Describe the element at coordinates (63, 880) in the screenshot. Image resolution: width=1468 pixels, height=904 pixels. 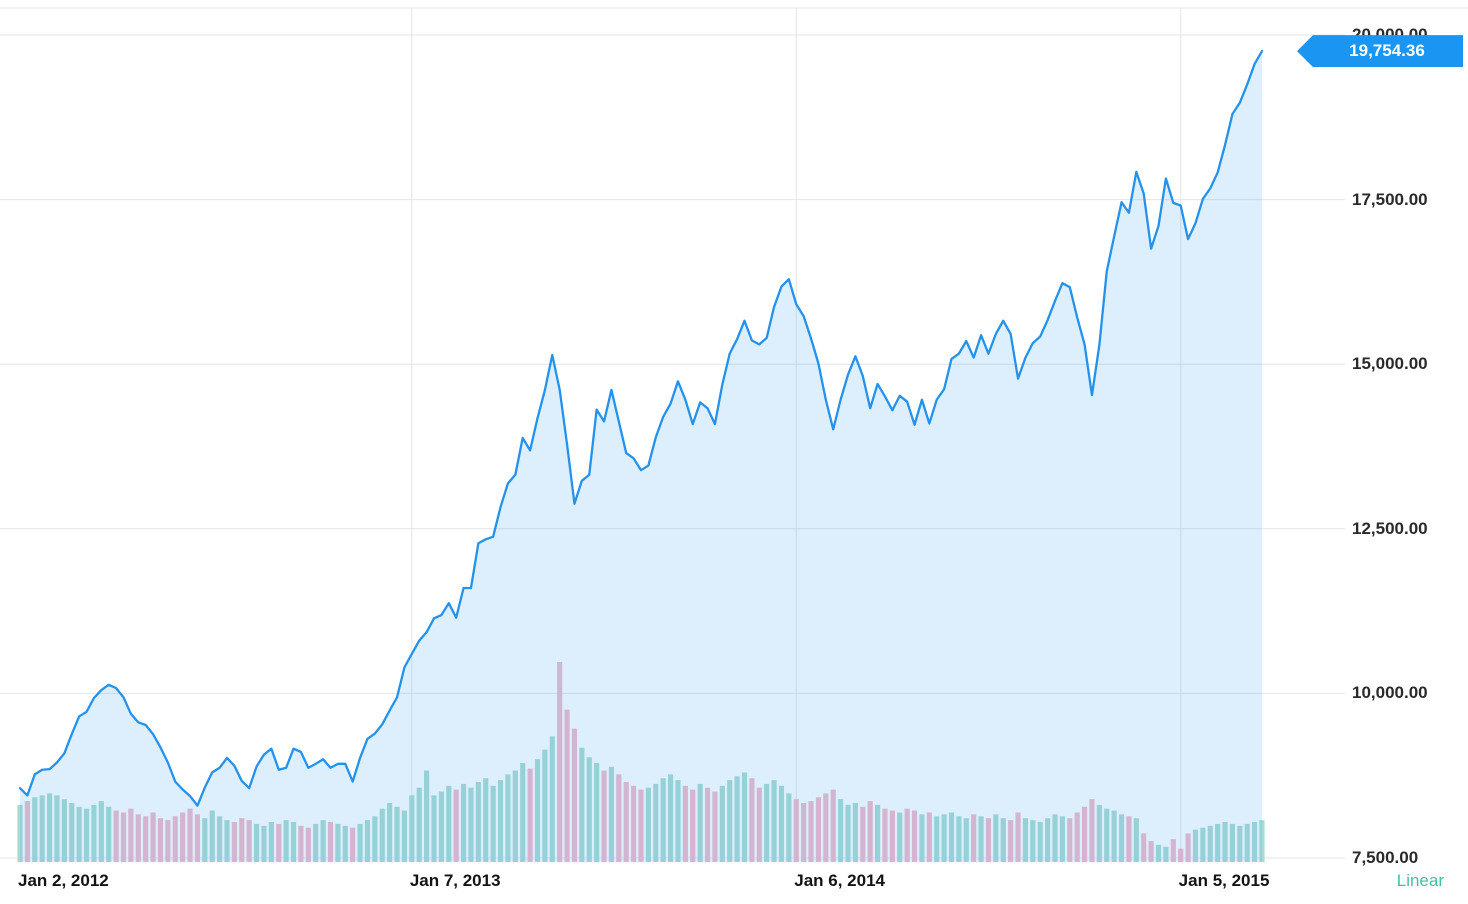
I see `x-axis-label: Jan 2, 2012` at that location.